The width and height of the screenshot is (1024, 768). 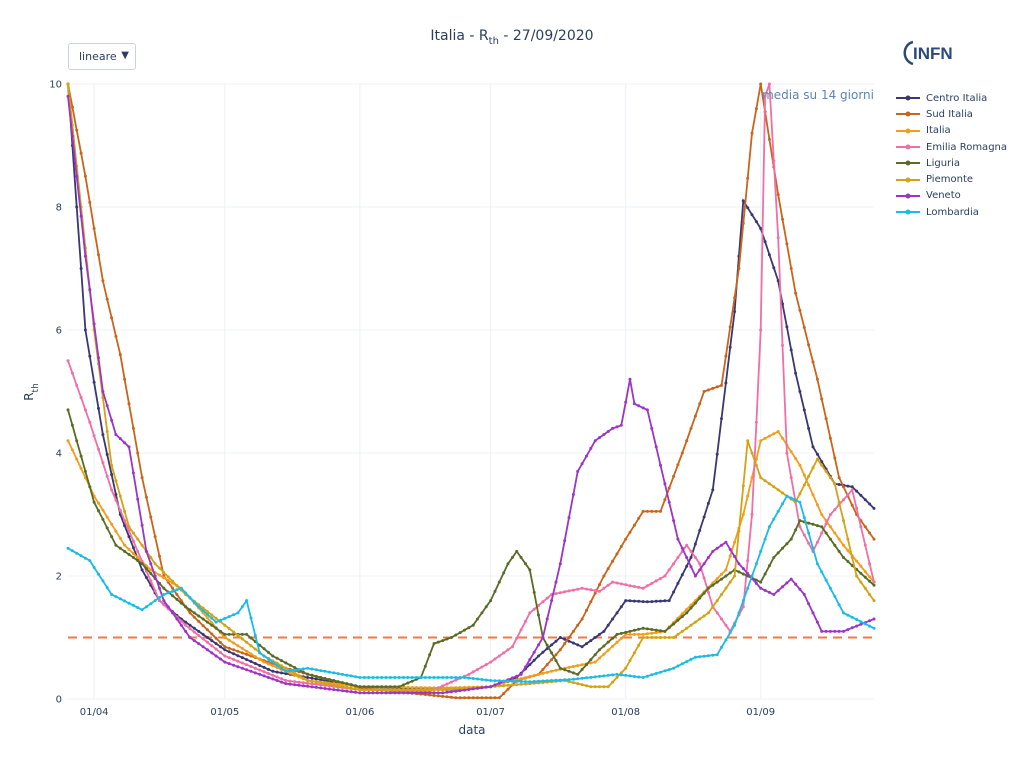 I want to click on scale-dropdown: lineare ▼, so click(x=102, y=56).